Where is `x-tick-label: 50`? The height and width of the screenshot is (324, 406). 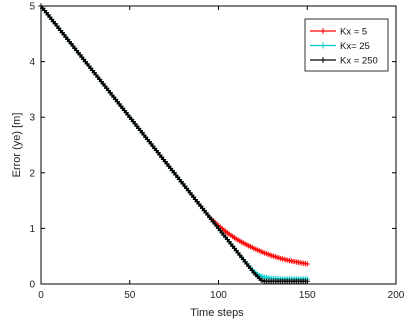 x-tick-label: 50 is located at coordinates (130, 295).